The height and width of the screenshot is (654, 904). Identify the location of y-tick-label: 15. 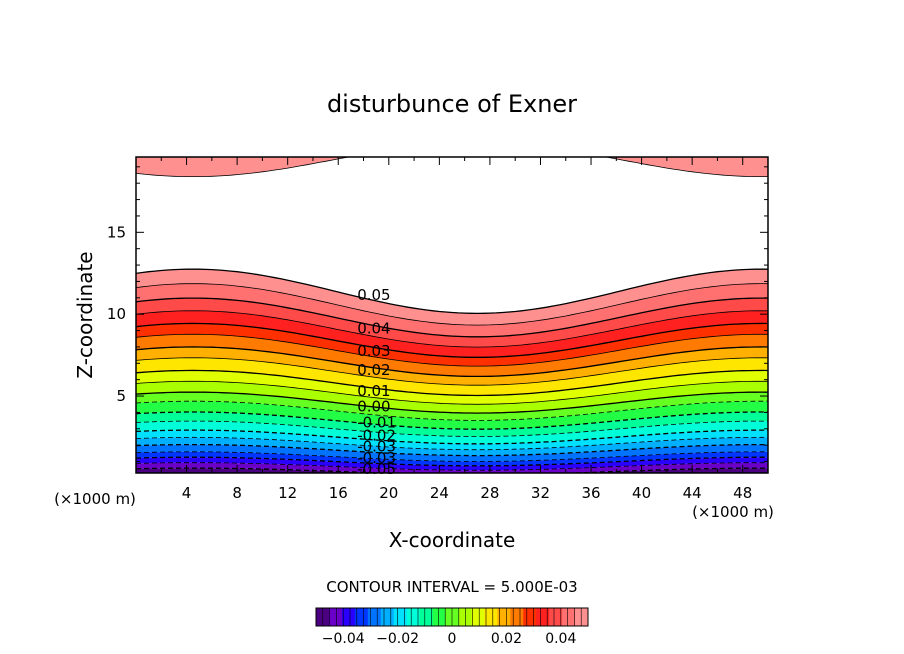
(116, 232).